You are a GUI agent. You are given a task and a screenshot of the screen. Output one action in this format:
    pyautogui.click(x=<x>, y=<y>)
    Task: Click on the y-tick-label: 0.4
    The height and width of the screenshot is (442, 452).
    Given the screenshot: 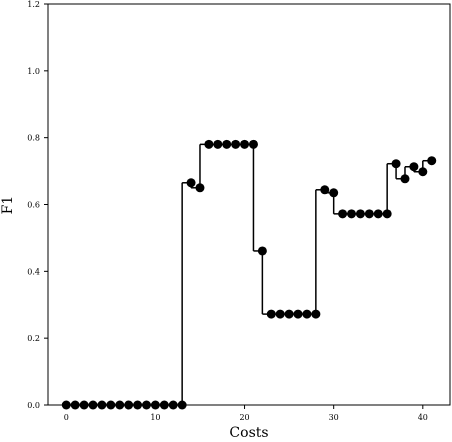 What is the action you would take?
    pyautogui.click(x=33, y=271)
    